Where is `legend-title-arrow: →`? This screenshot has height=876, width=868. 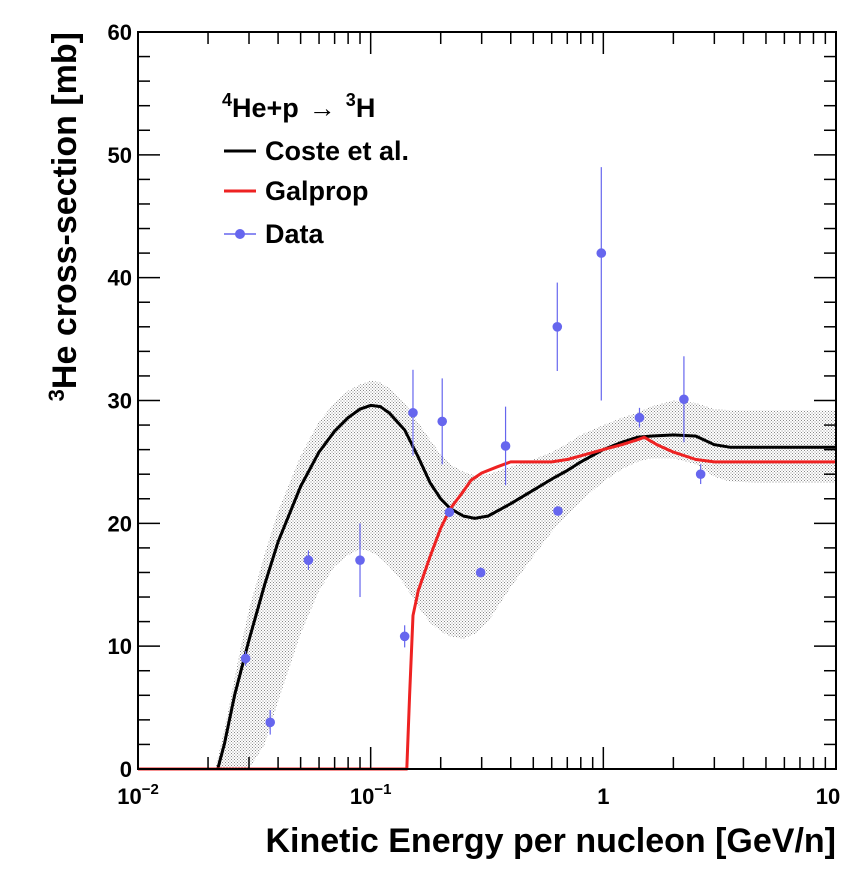
legend-title-arrow: → is located at coordinates (322, 108).